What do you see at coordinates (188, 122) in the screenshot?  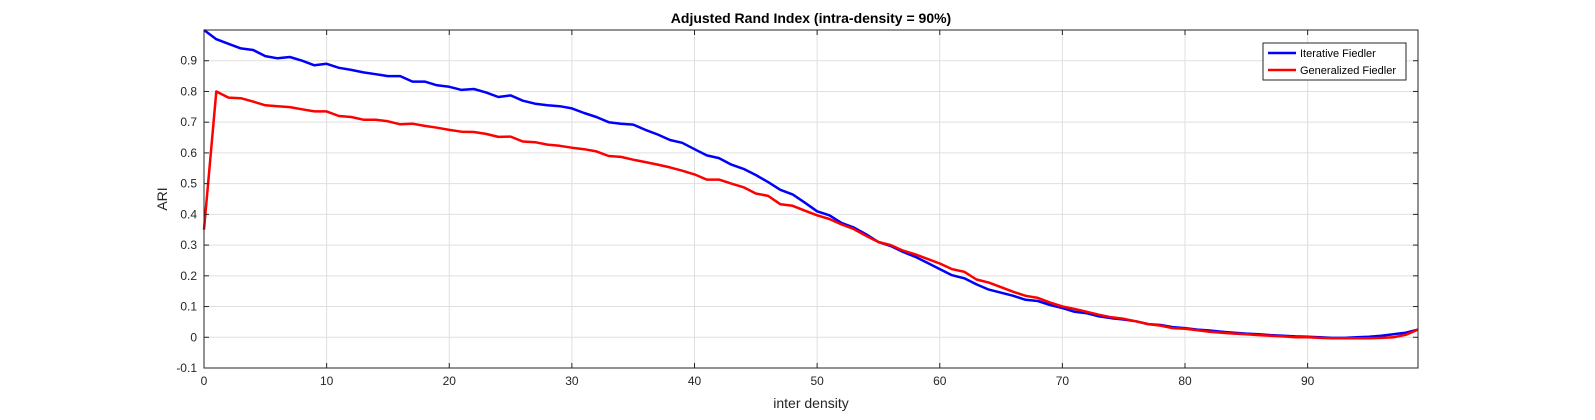 I see `y-tick-label: 0.7` at bounding box center [188, 122].